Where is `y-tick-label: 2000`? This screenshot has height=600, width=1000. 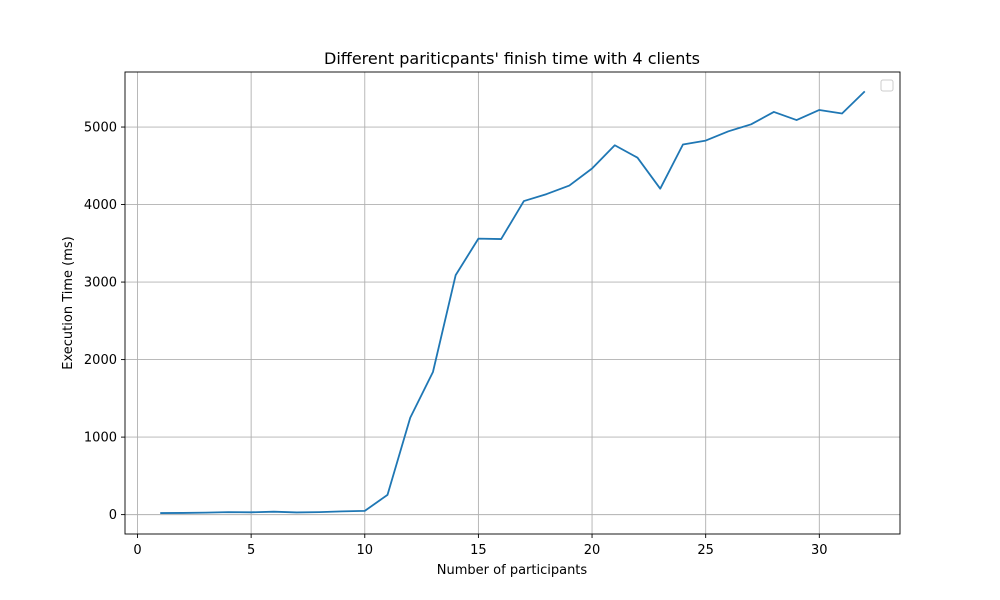 y-tick-label: 2000 is located at coordinates (100, 360).